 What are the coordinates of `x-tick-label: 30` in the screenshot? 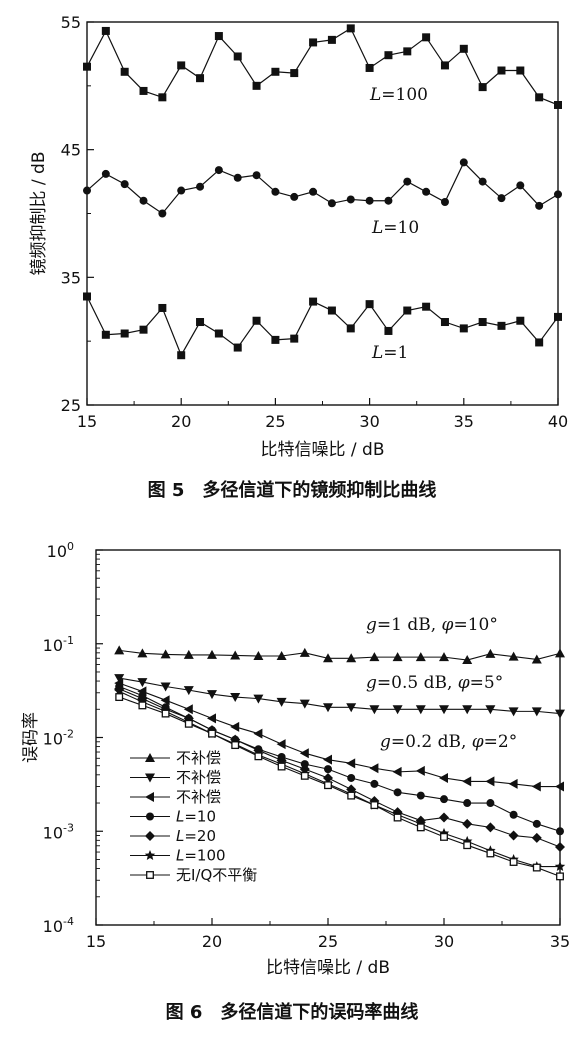 It's located at (369, 421).